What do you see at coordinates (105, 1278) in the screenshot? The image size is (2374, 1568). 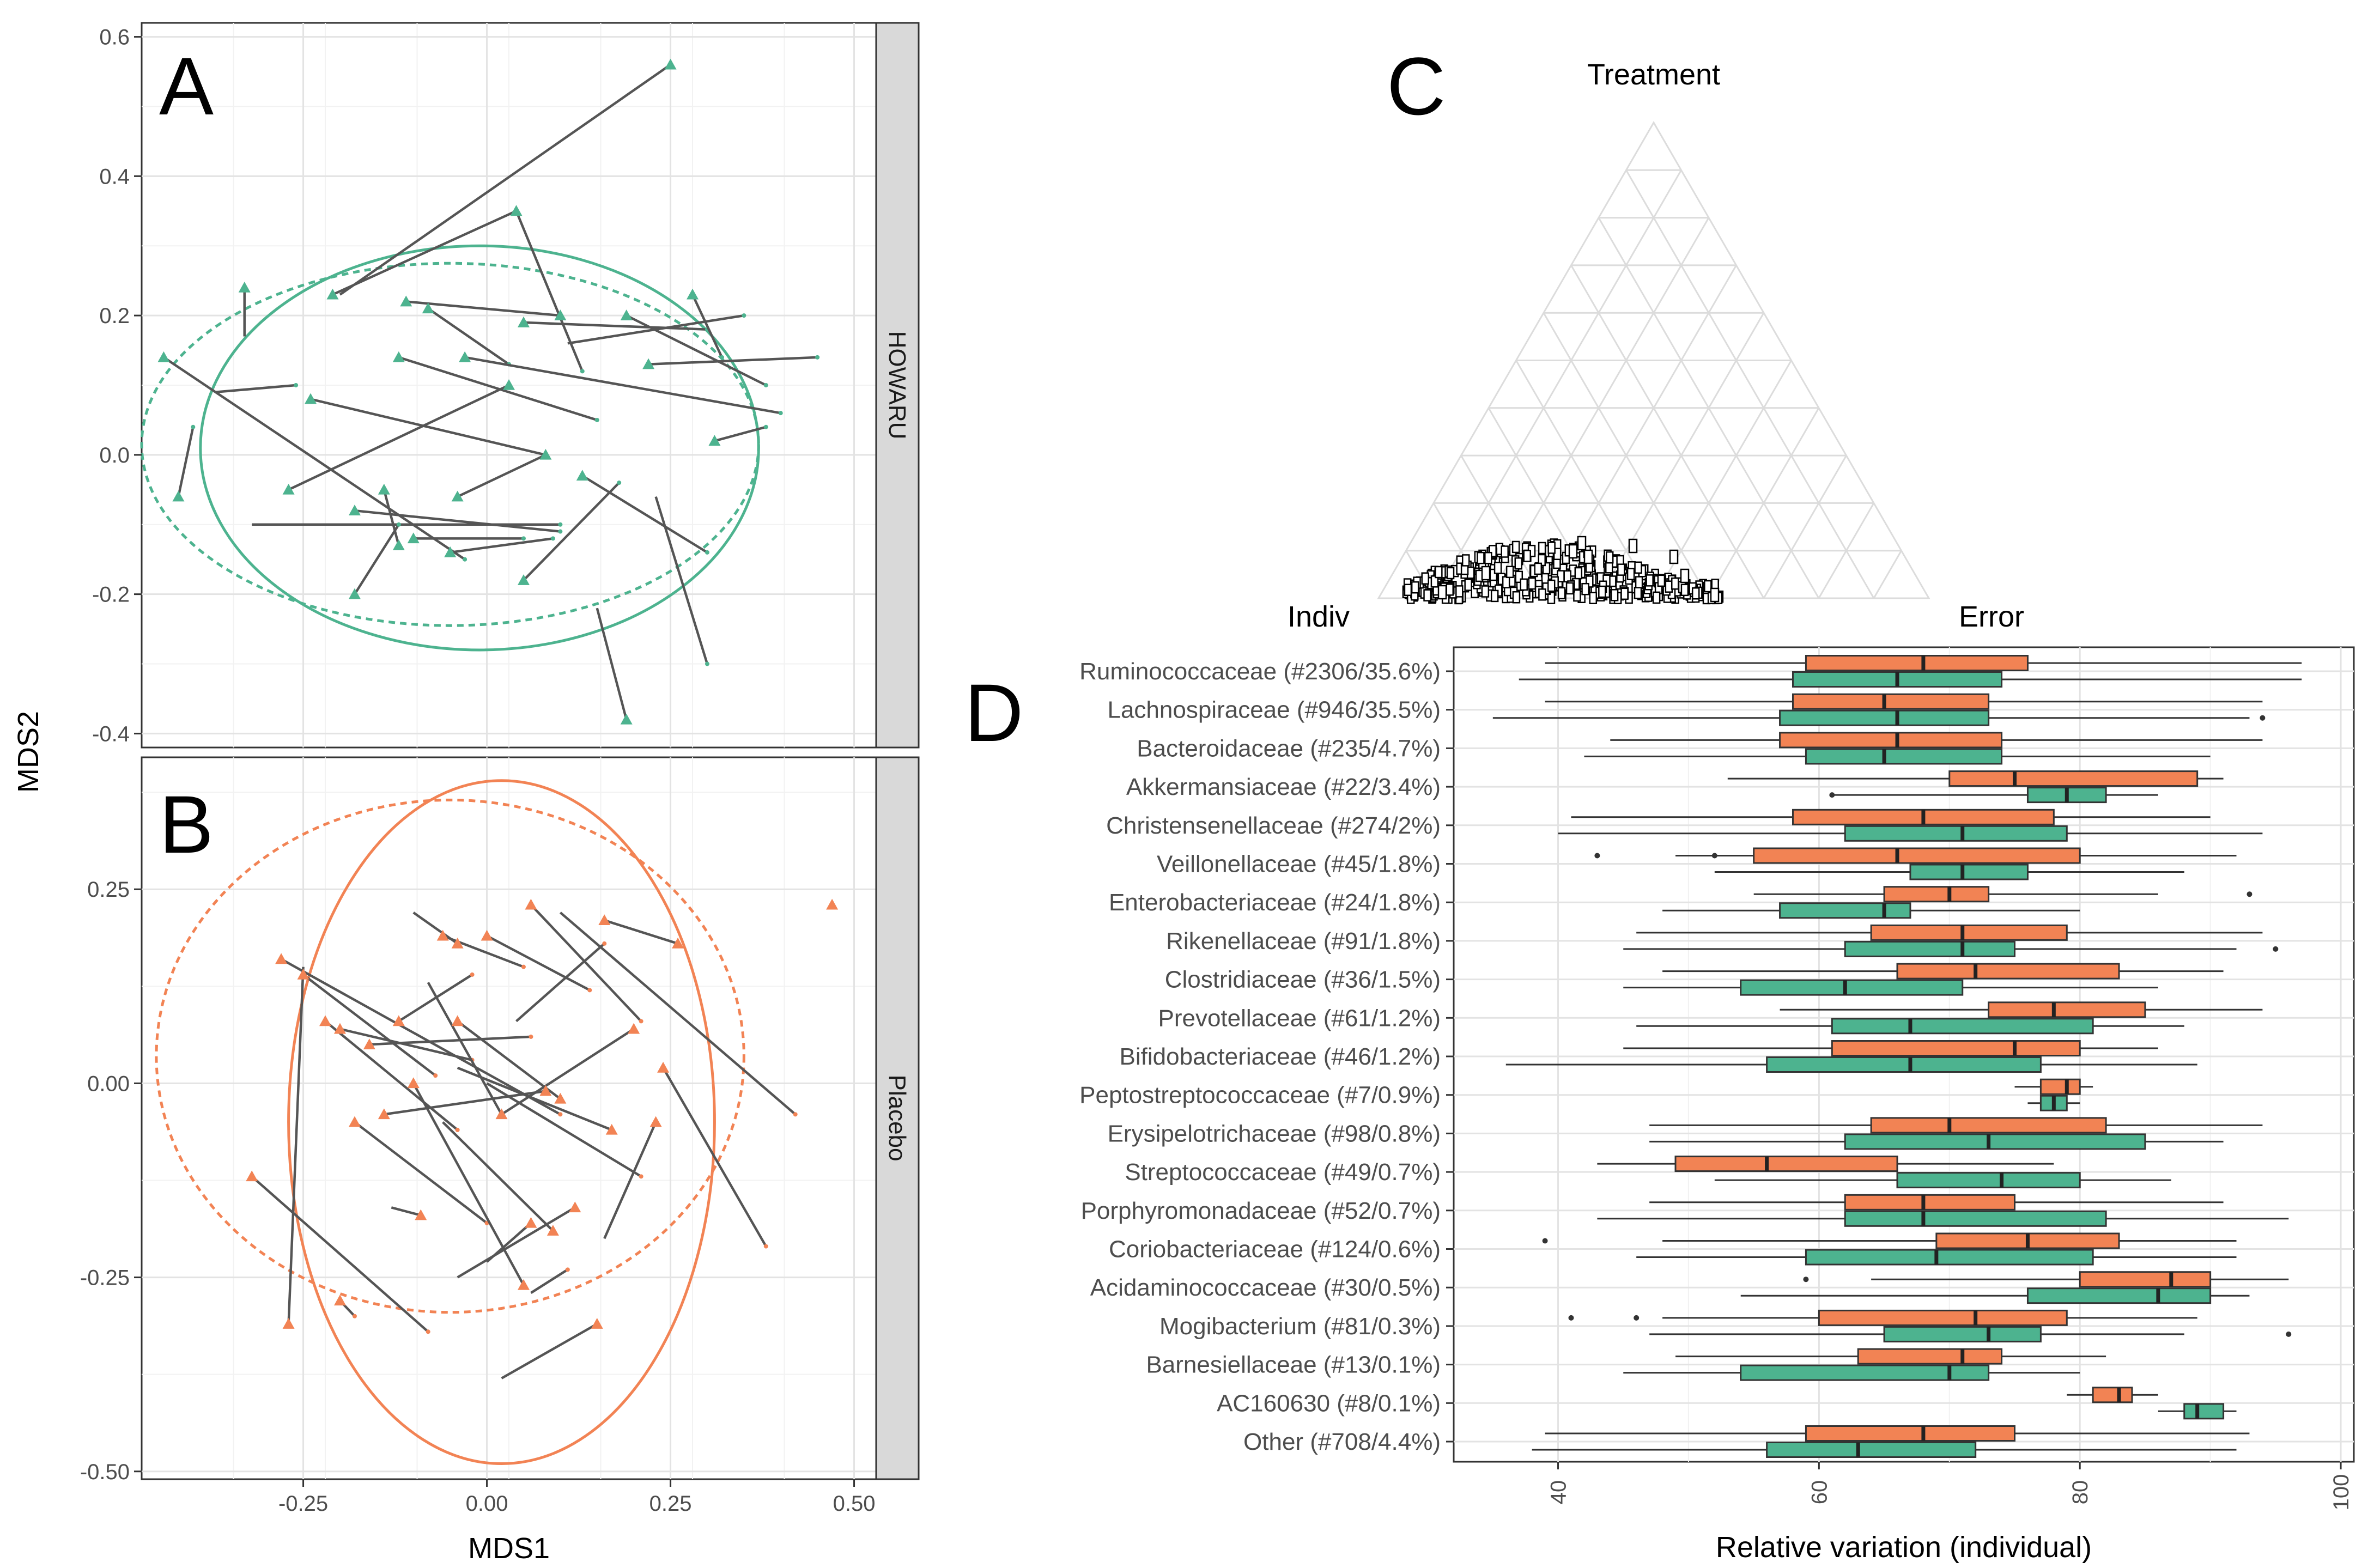 I see `b-y-tick-label: -0.25` at bounding box center [105, 1278].